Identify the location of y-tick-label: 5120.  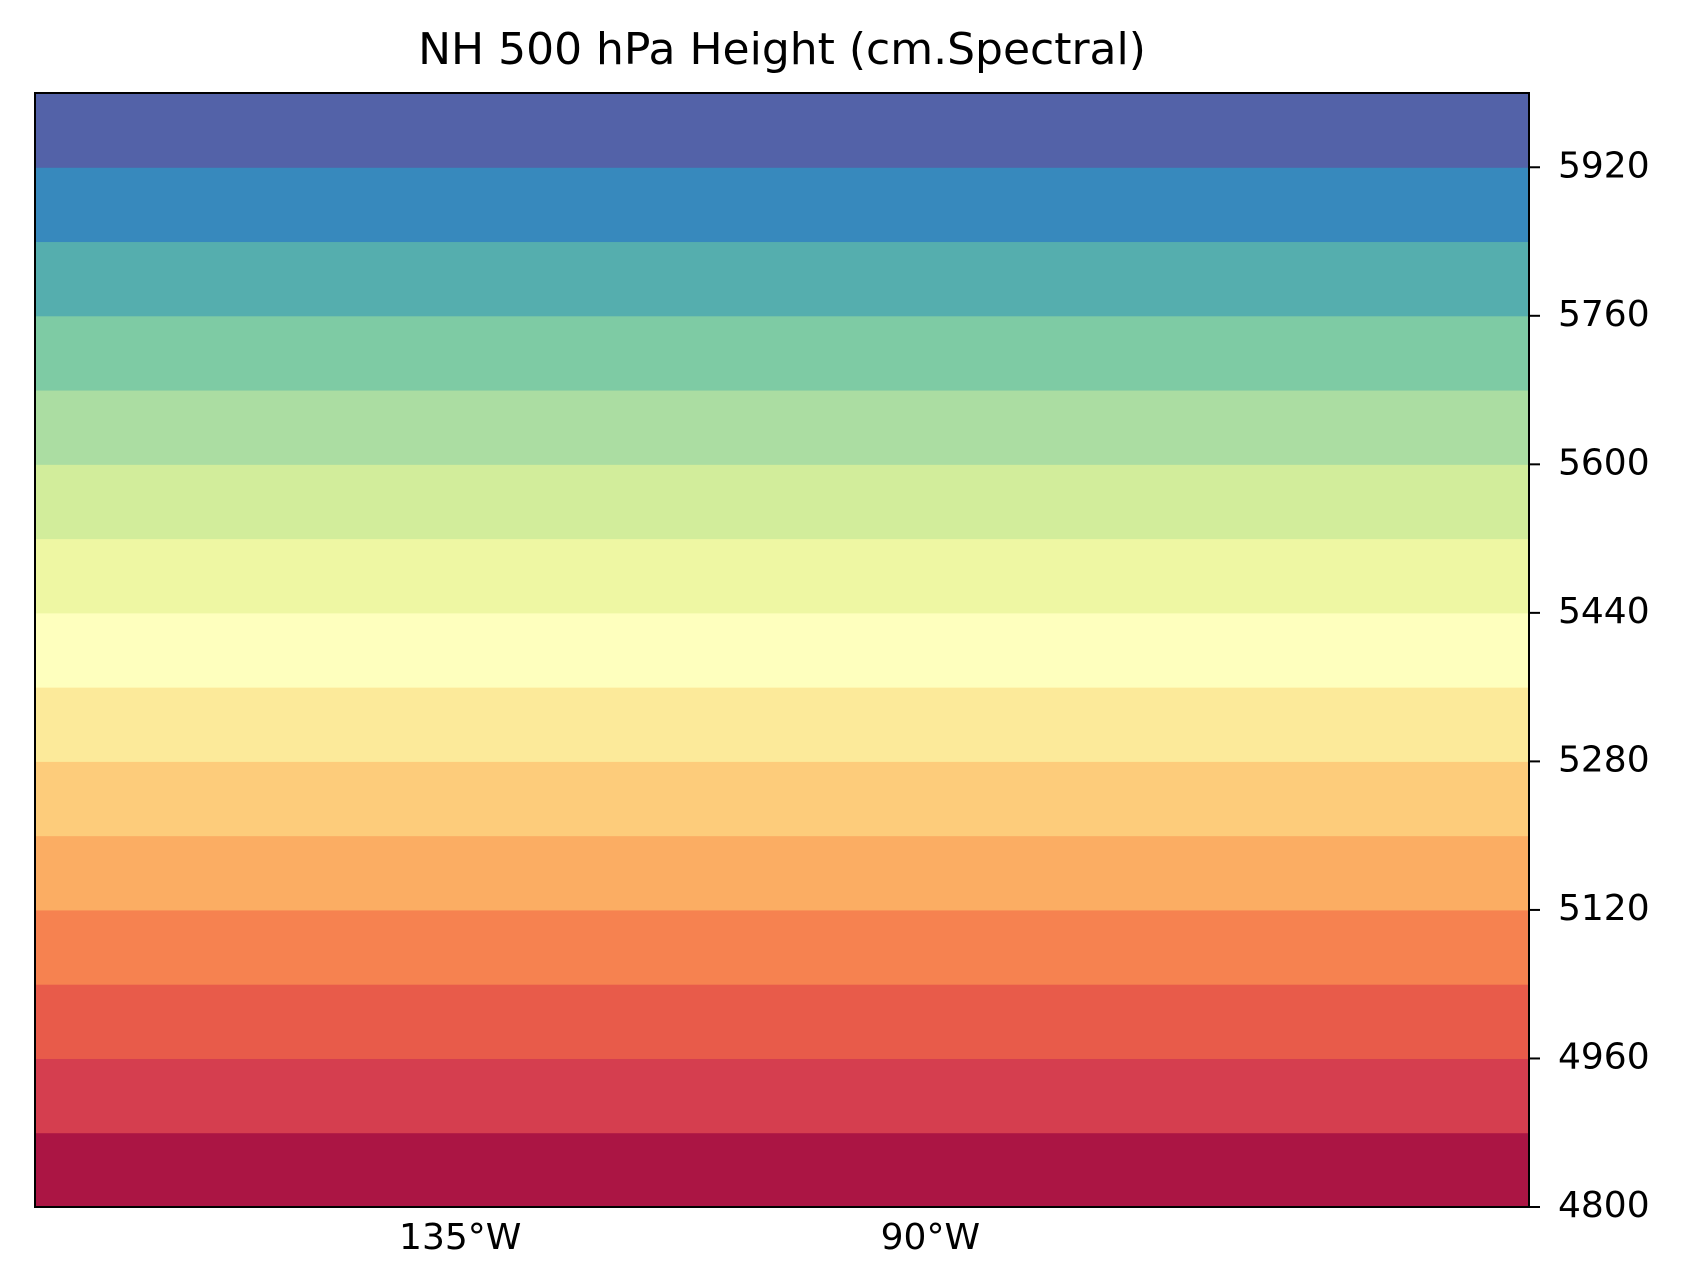
(1604, 908).